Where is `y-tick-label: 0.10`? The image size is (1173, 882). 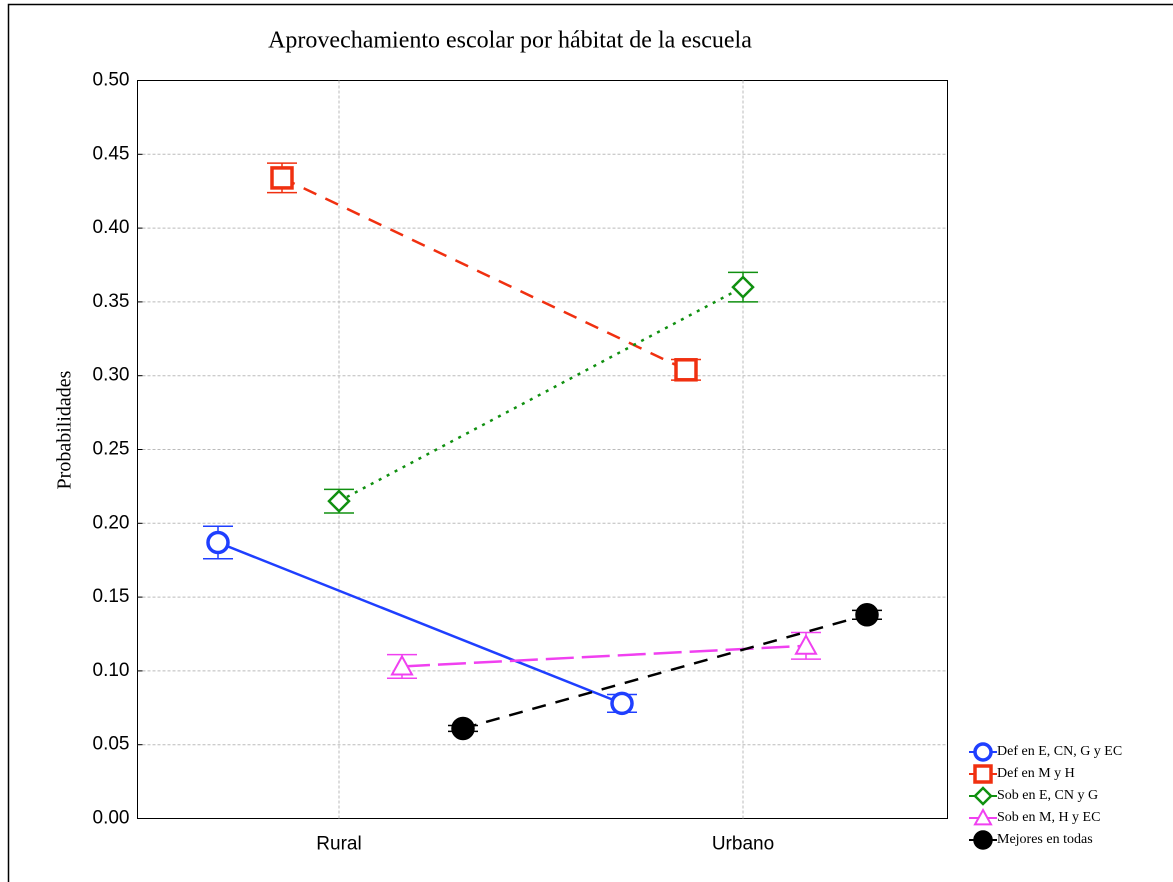
y-tick-label: 0.10 is located at coordinates (111, 670).